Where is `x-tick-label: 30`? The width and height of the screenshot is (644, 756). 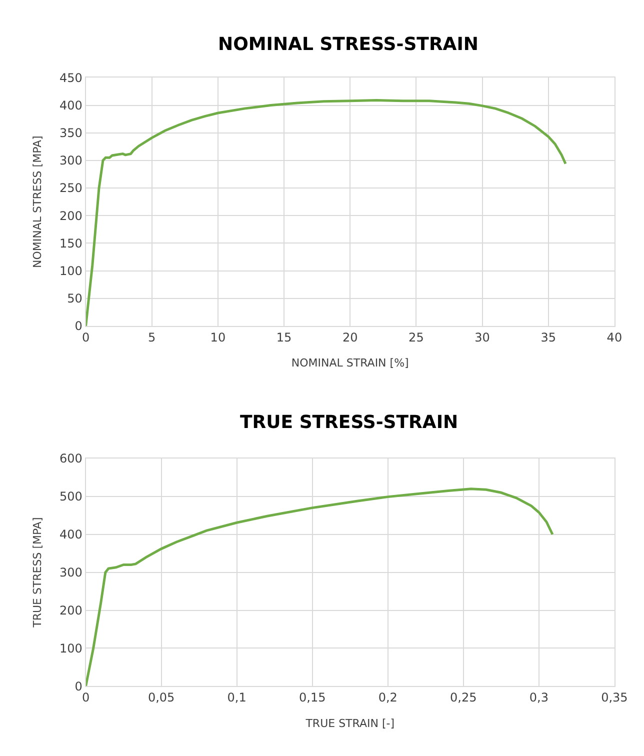
x-tick-label: 30 is located at coordinates (482, 337).